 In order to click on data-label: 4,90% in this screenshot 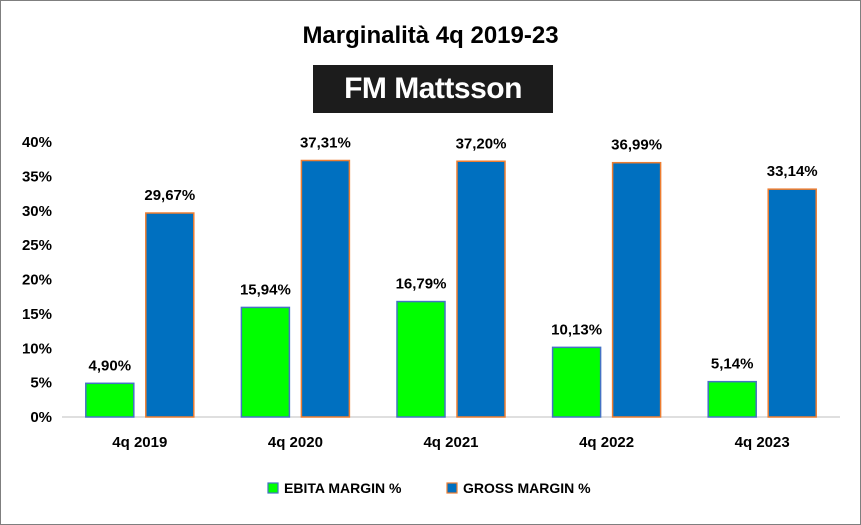, I will do `click(110, 365)`.